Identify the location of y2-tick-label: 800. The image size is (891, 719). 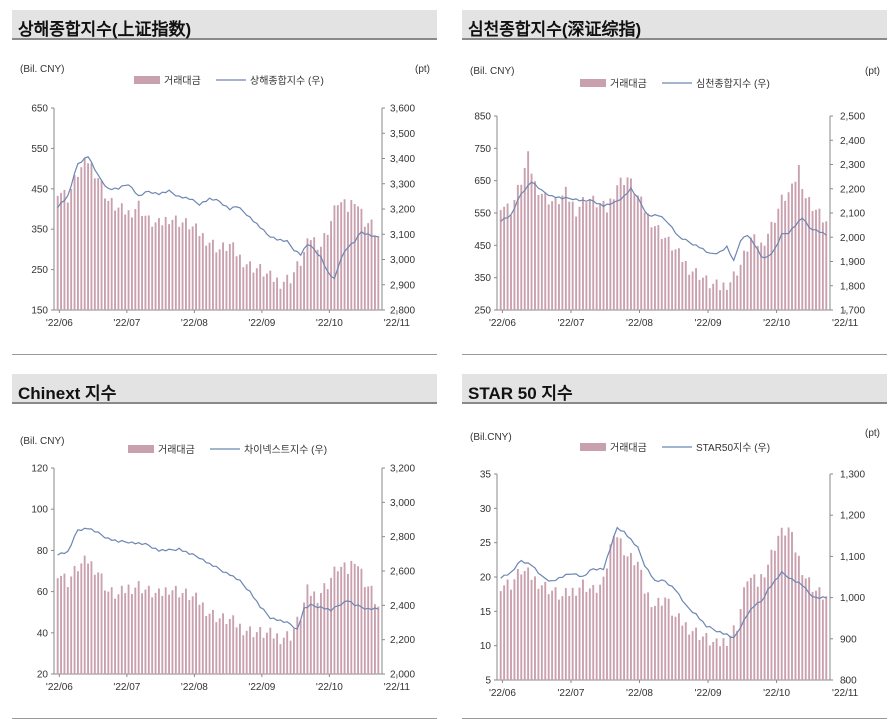
(848, 681).